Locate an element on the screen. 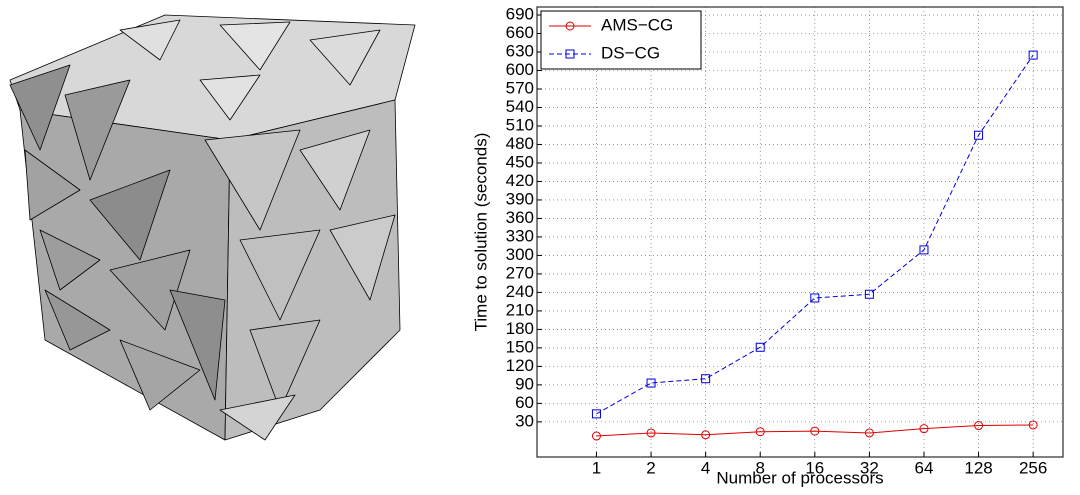 The image size is (1080, 495). y-tick-label: 300 is located at coordinates (520, 254).